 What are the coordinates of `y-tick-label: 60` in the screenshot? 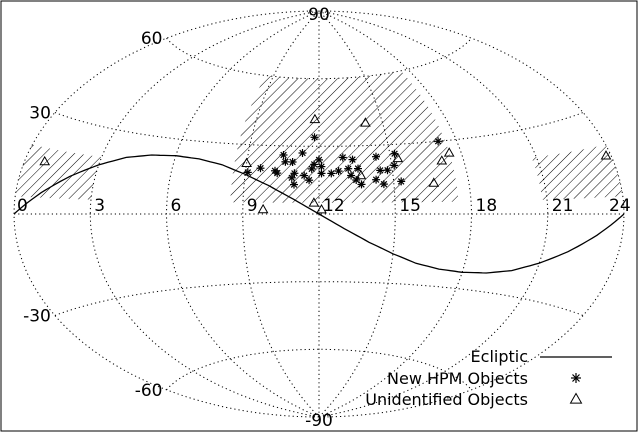 It's located at (152, 39).